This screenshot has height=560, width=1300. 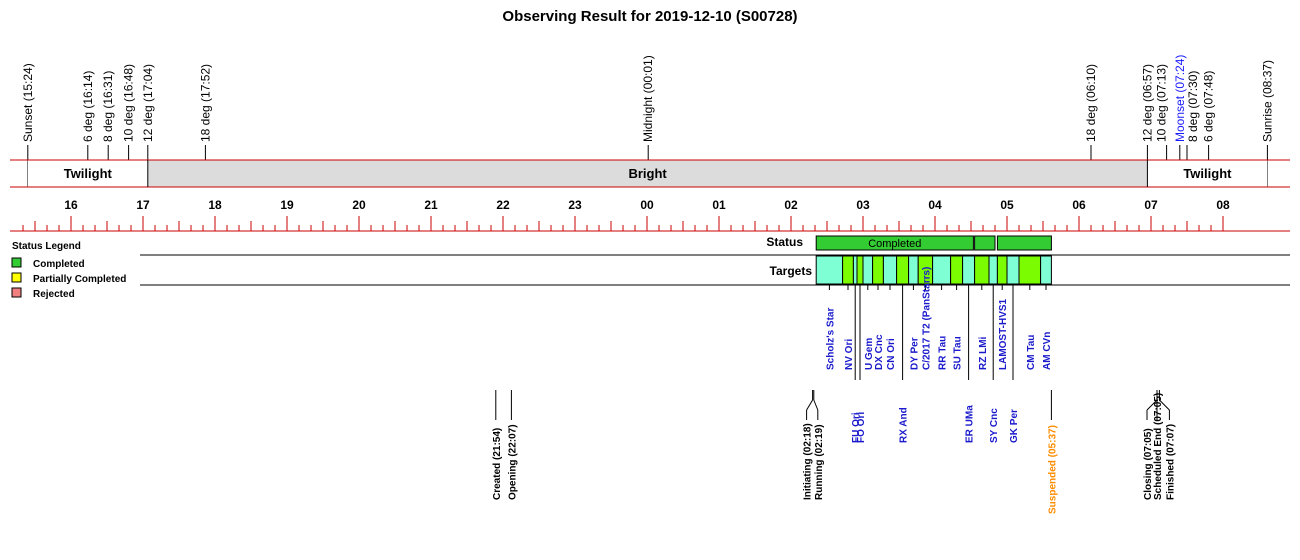 I want to click on hour-tick-label: 05, so click(x=1007, y=205).